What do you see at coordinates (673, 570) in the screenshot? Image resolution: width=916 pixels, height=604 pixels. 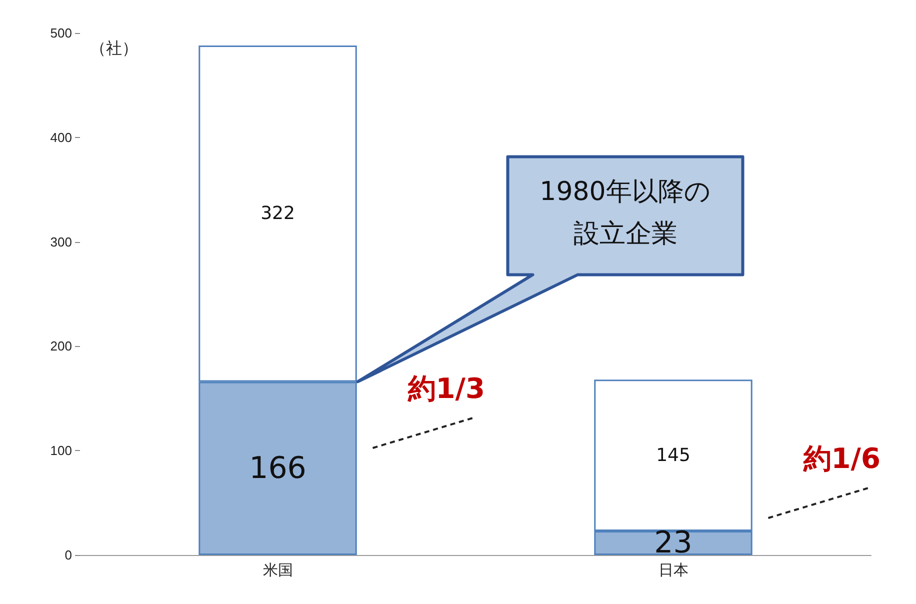 I see `x-tick-label: 日本` at bounding box center [673, 570].